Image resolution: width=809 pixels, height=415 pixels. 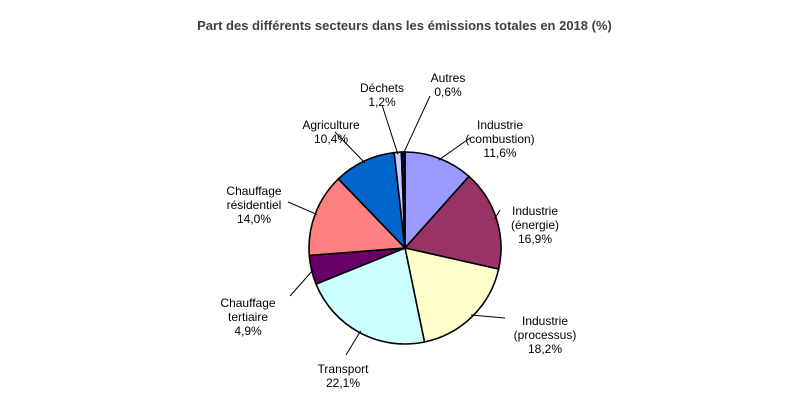 What do you see at coordinates (253, 205) in the screenshot?
I see `slice-label-6: Chauffage résidentiel 14,0%` at bounding box center [253, 205].